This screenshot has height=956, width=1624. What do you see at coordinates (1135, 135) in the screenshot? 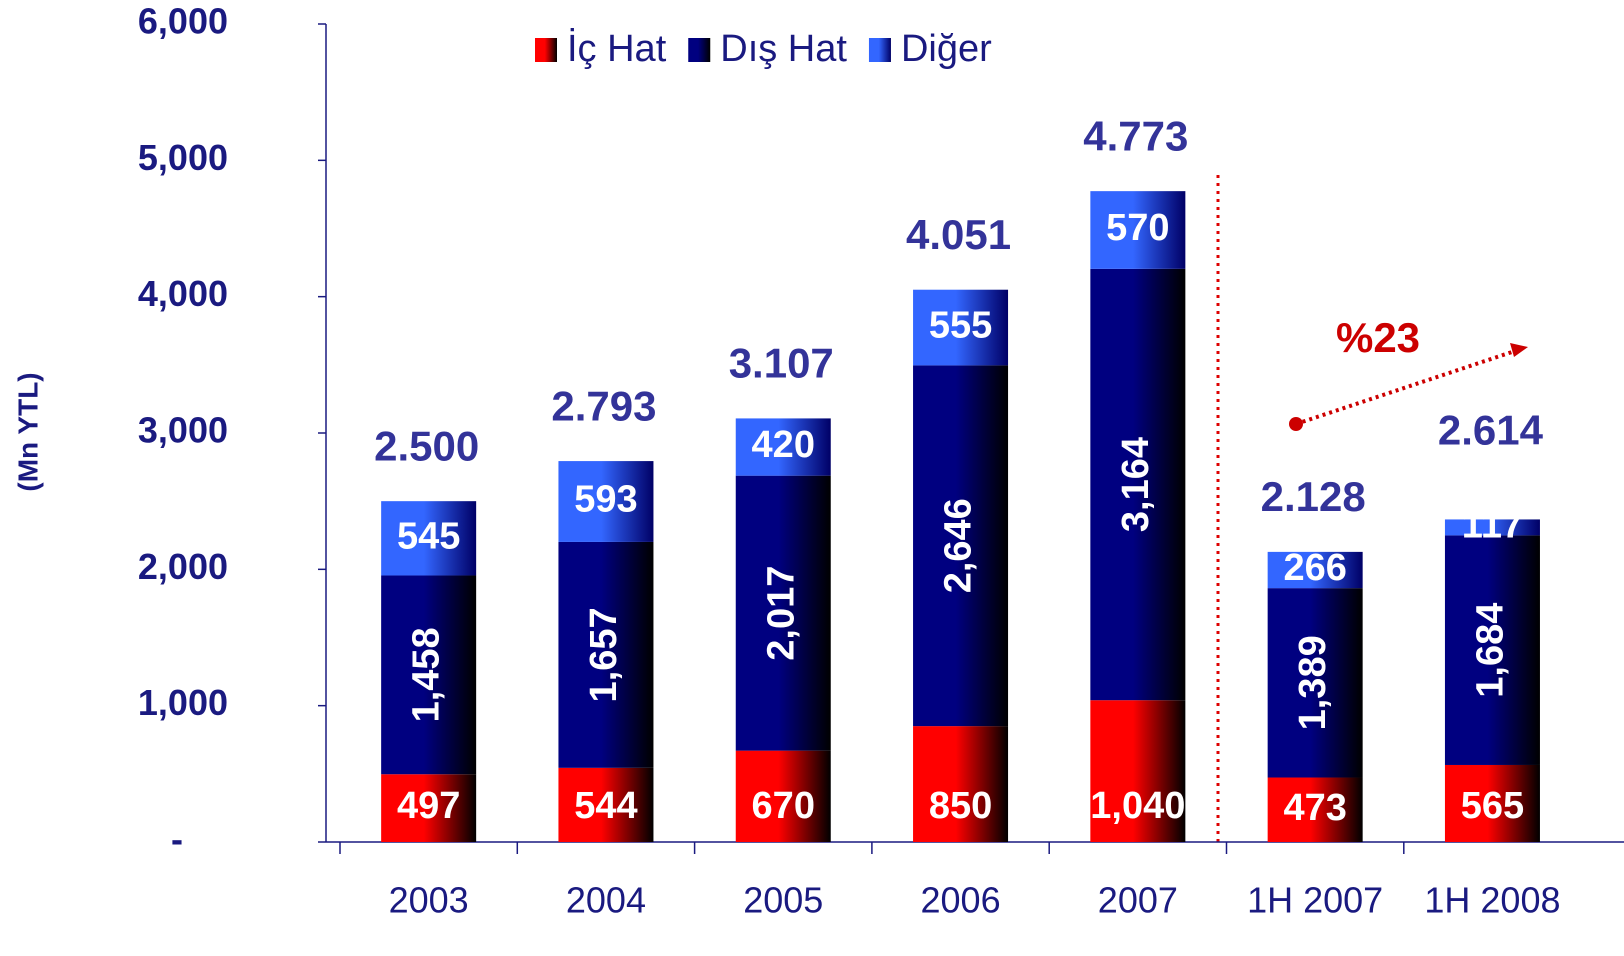
I see `total-label: 4.773` at bounding box center [1135, 135].